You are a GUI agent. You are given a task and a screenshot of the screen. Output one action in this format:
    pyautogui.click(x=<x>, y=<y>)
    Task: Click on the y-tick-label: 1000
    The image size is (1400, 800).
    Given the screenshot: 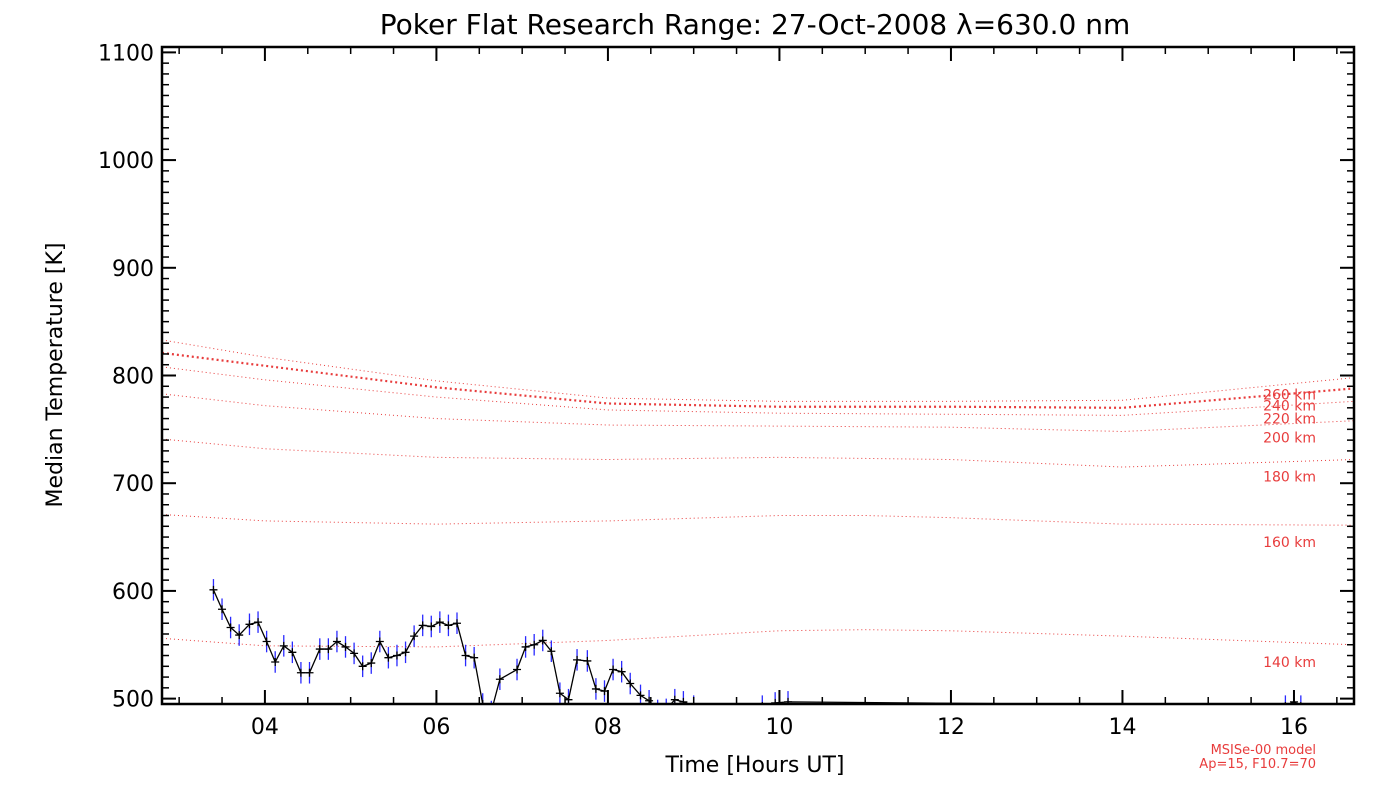 What is the action you would take?
    pyautogui.click(x=126, y=161)
    